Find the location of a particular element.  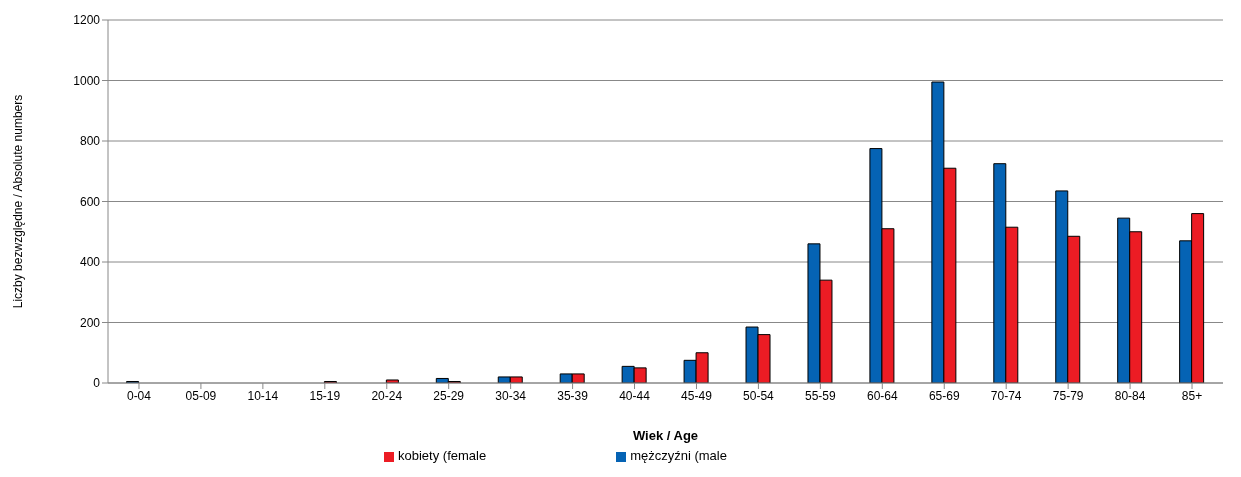

legend-label: kobiety (female is located at coordinates (442, 455).